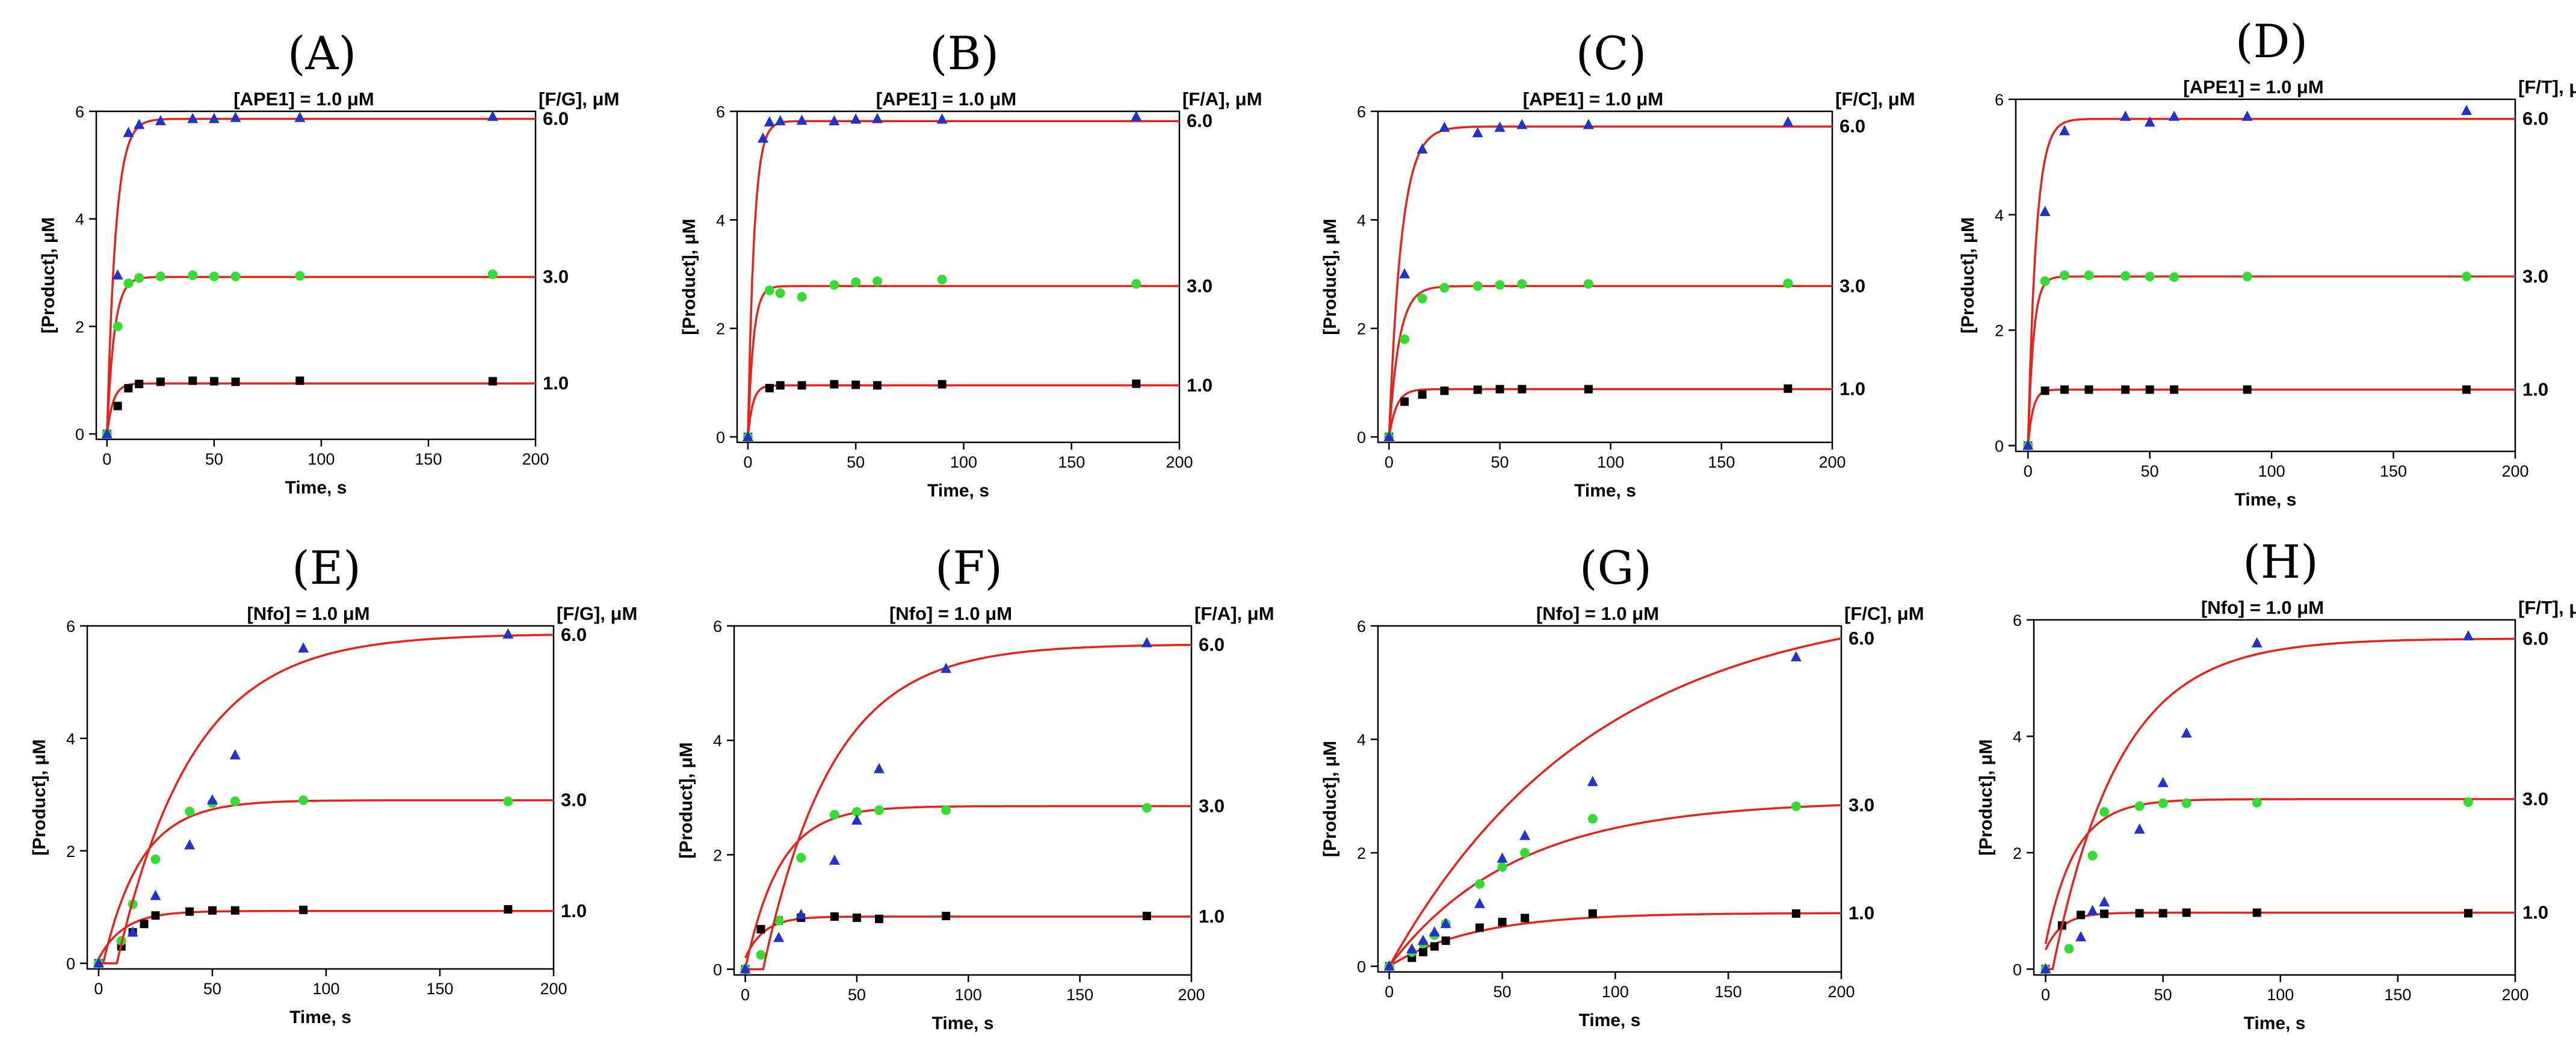  I want to click on series-level-label: 6.0, so click(1199, 120).